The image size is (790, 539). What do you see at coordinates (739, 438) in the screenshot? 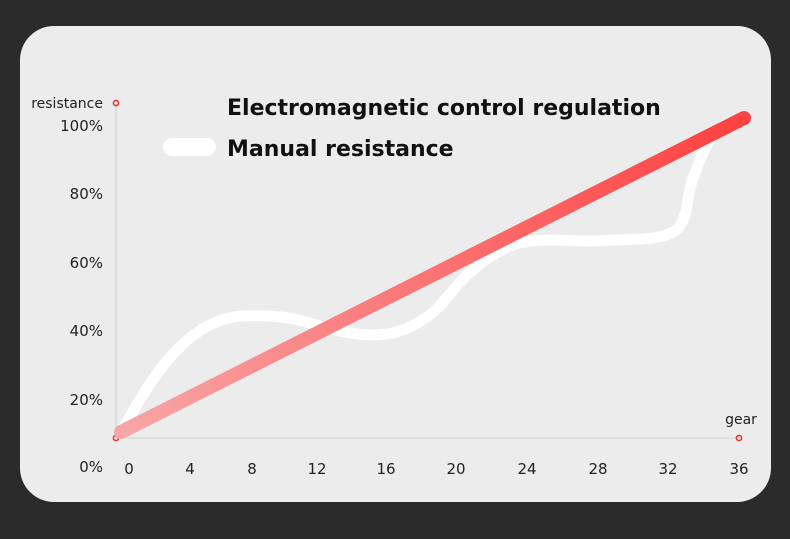
I see `x-axis-end-marker` at bounding box center [739, 438].